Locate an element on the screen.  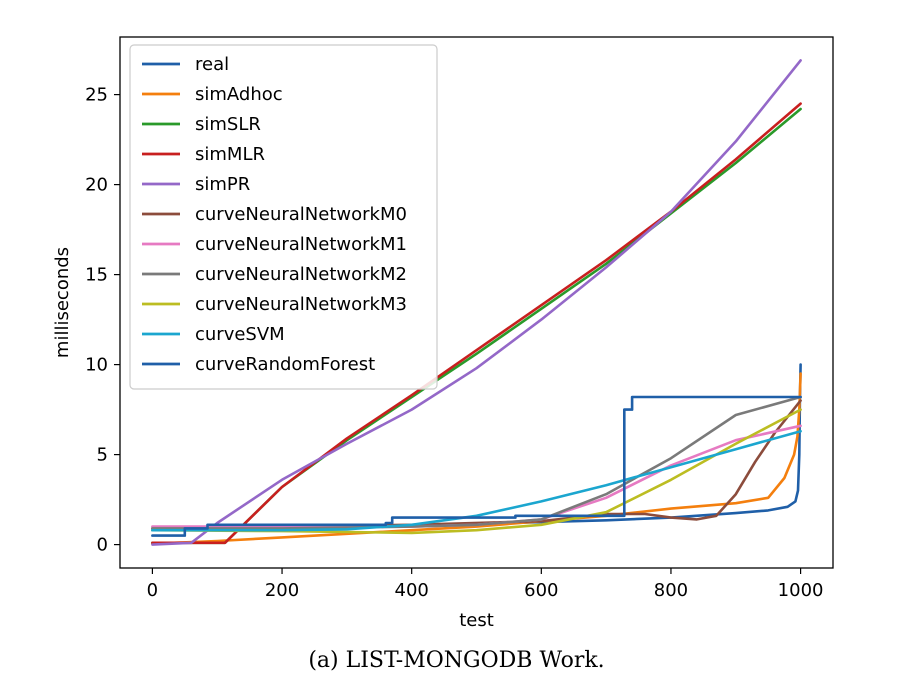
legend-label: curveNeuralNetworkM3 is located at coordinates (301, 304).